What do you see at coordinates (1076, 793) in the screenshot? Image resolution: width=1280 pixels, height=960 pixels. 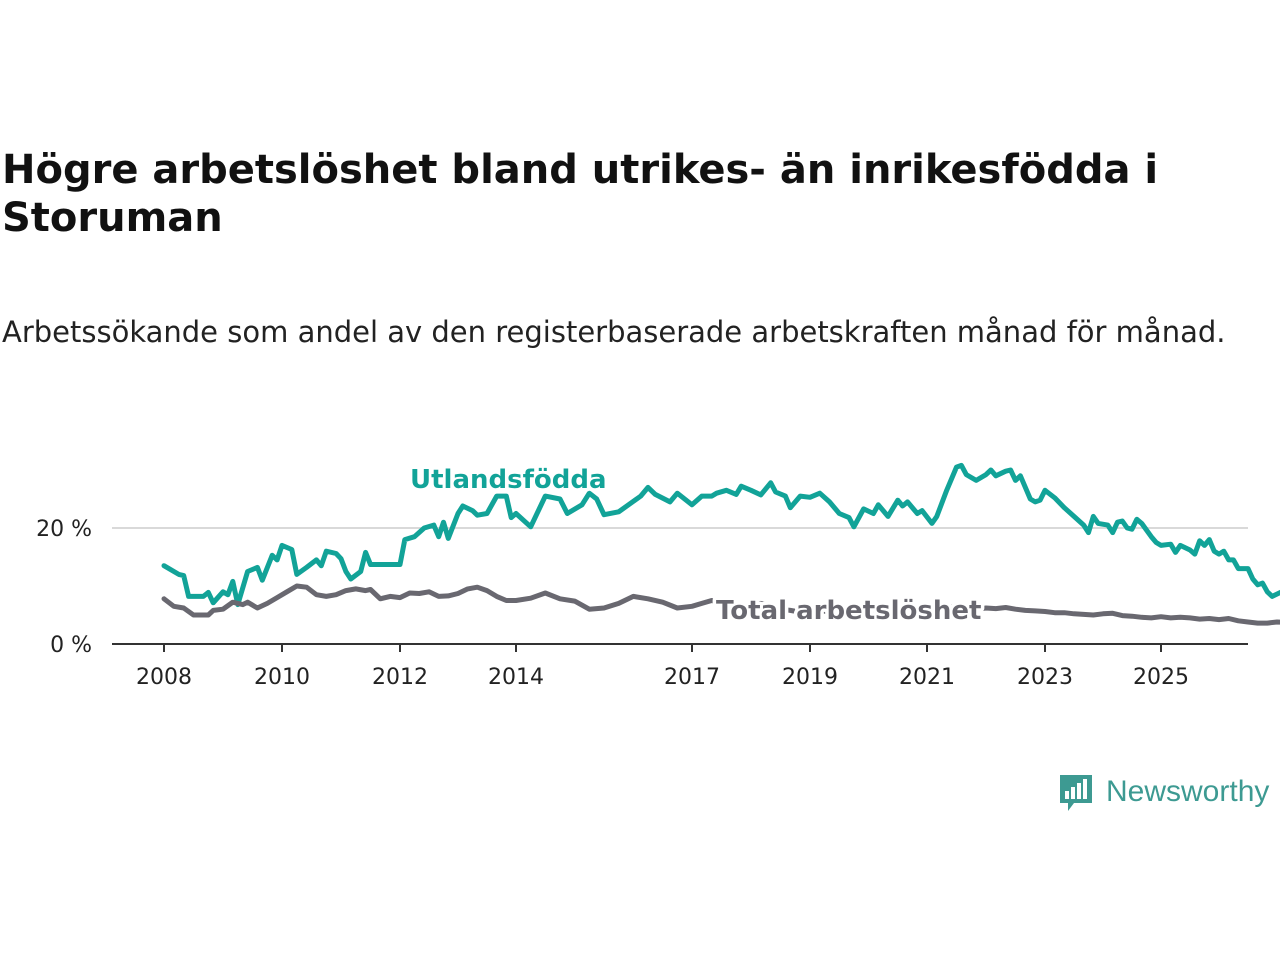 I see `newsworthy-logo-icon` at bounding box center [1076, 793].